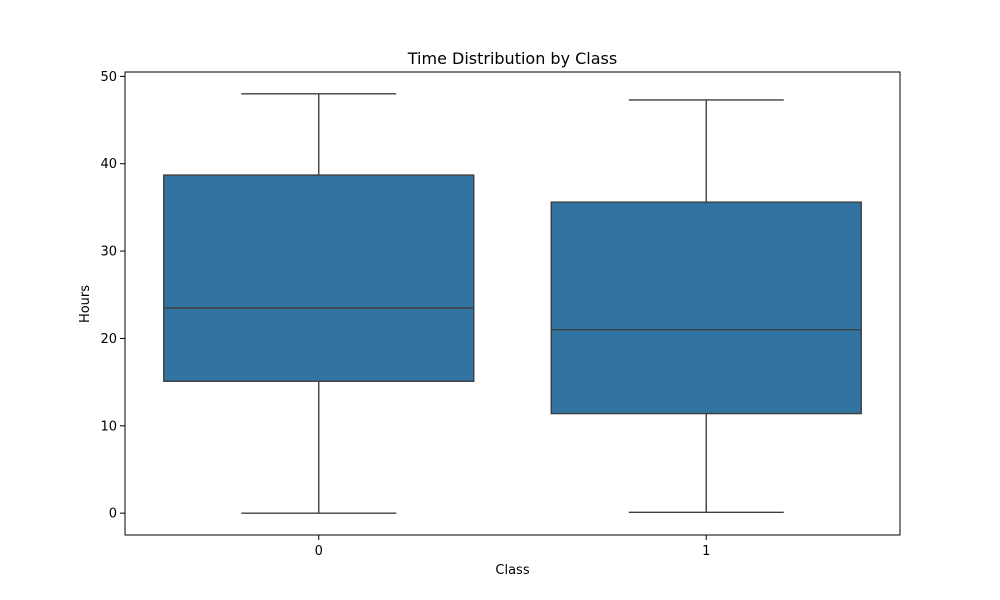  Describe the element at coordinates (706, 551) in the screenshot. I see `x-tick-label: 1` at that location.